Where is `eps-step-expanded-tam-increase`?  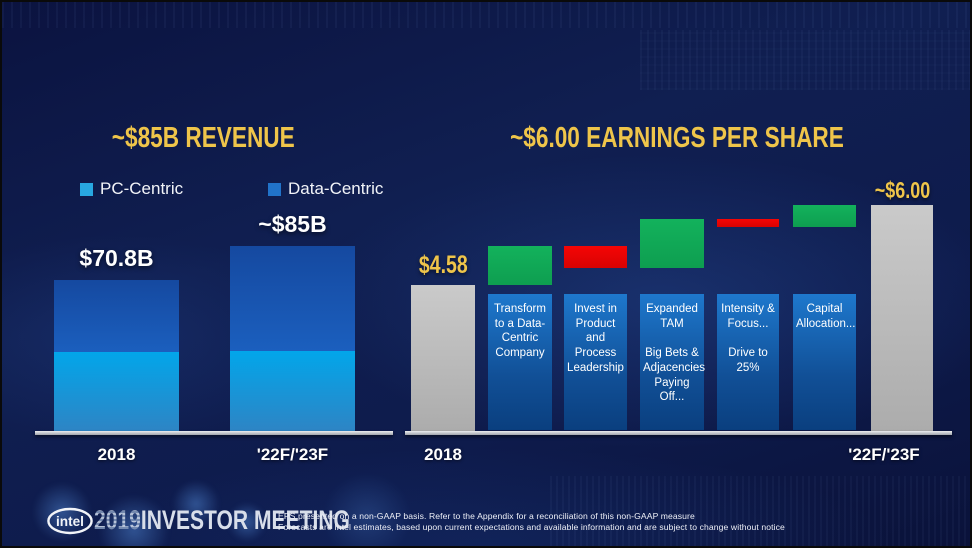
eps-step-expanded-tam-increase is located at coordinates (672, 243).